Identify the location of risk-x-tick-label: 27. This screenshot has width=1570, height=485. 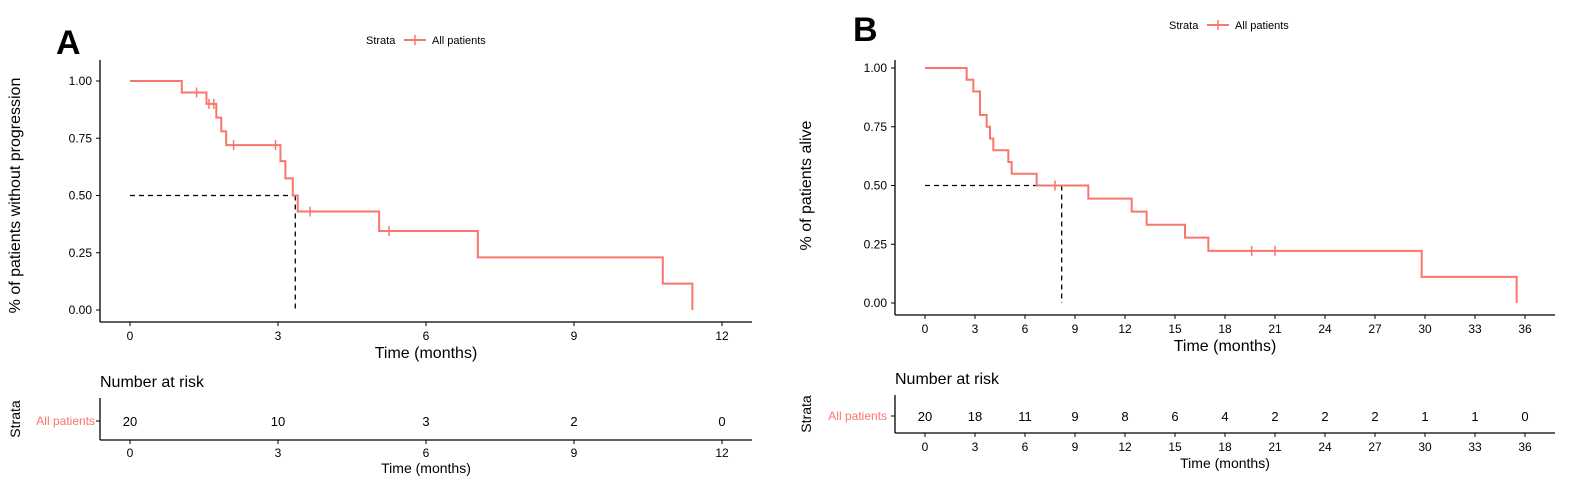
(1375, 447).